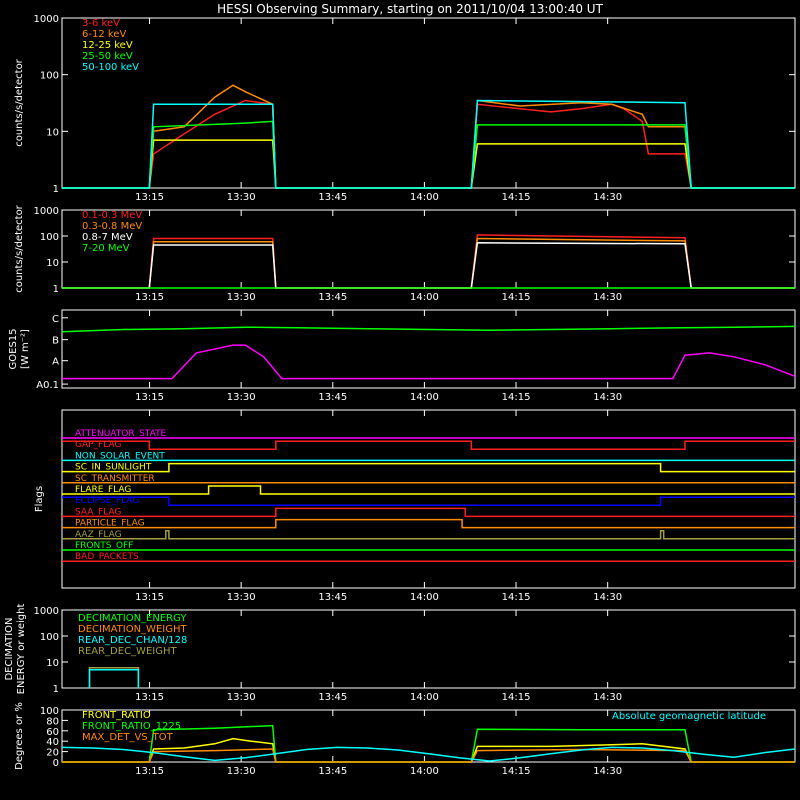  Describe the element at coordinates (101, 23) in the screenshot. I see `legend-entry: 3-6 keV` at that location.